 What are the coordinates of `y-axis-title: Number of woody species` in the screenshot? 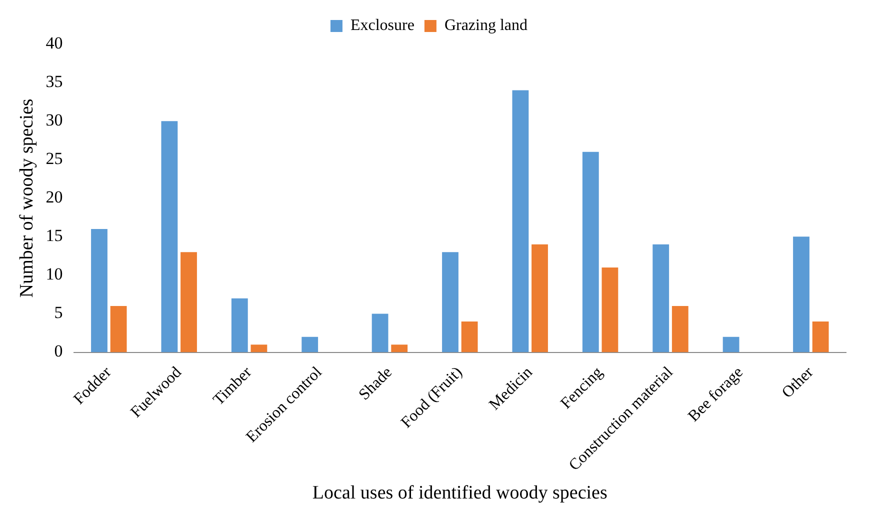 It's located at (27, 198).